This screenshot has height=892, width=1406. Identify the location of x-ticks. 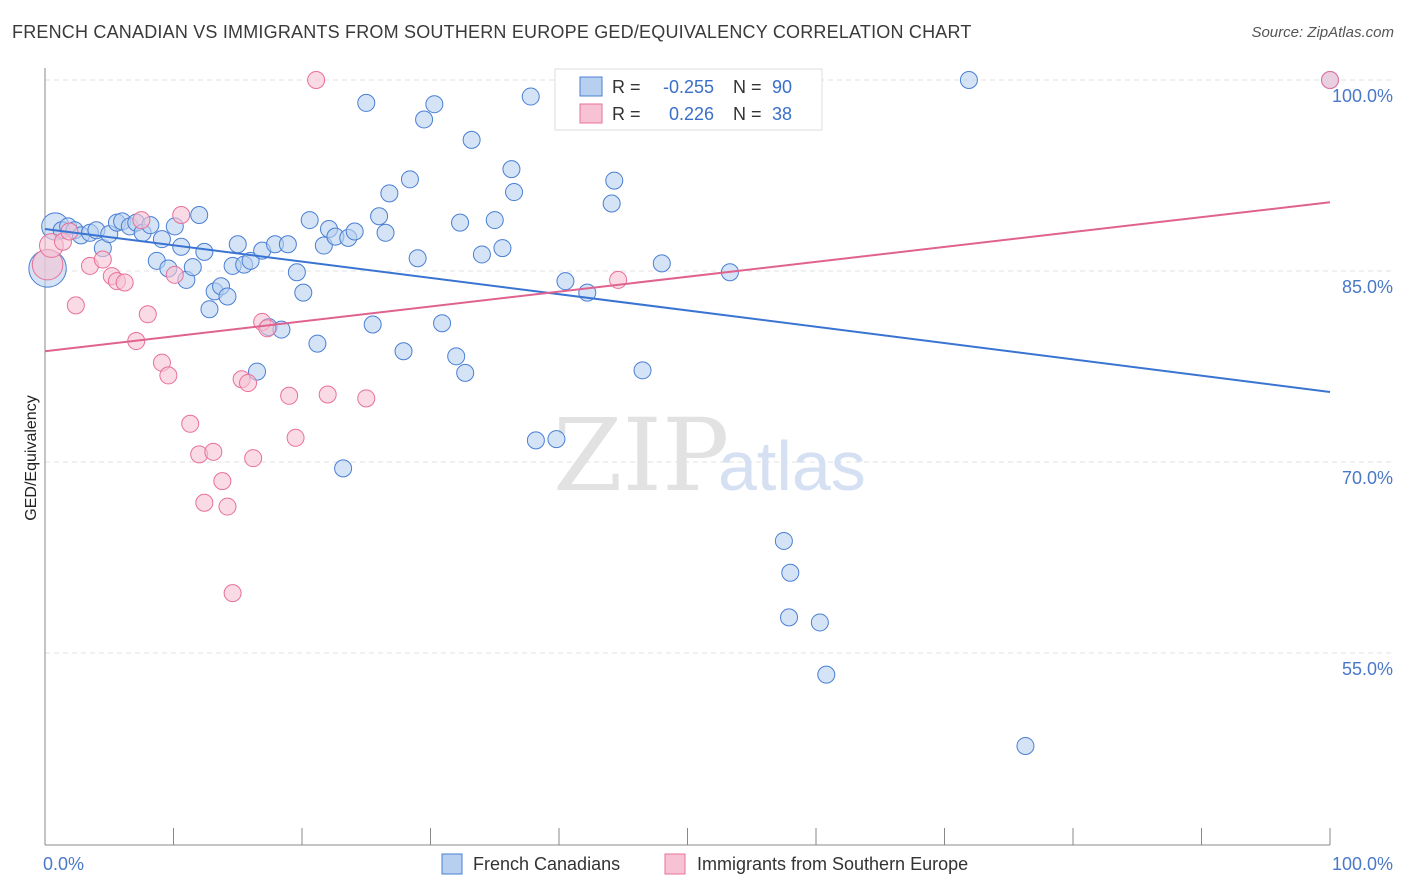
(687, 836).